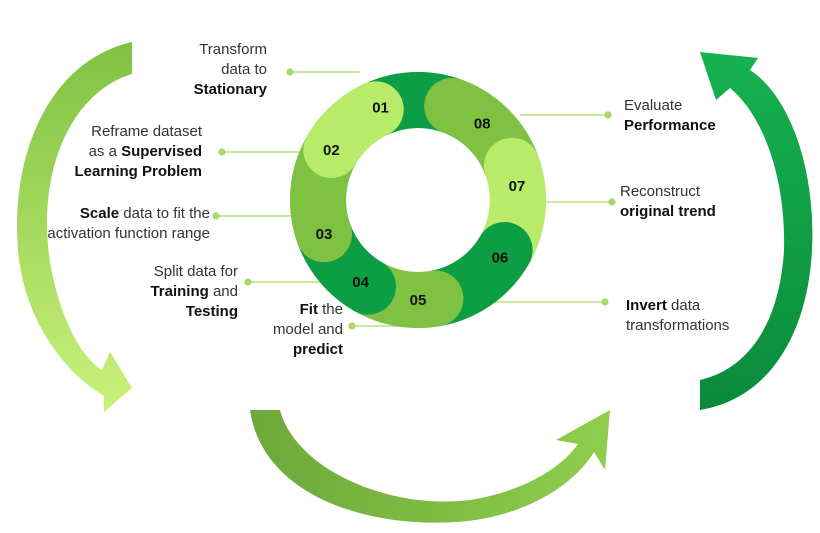  Describe the element at coordinates (146, 131) in the screenshot. I see `label-text: Reframe dataset` at that location.